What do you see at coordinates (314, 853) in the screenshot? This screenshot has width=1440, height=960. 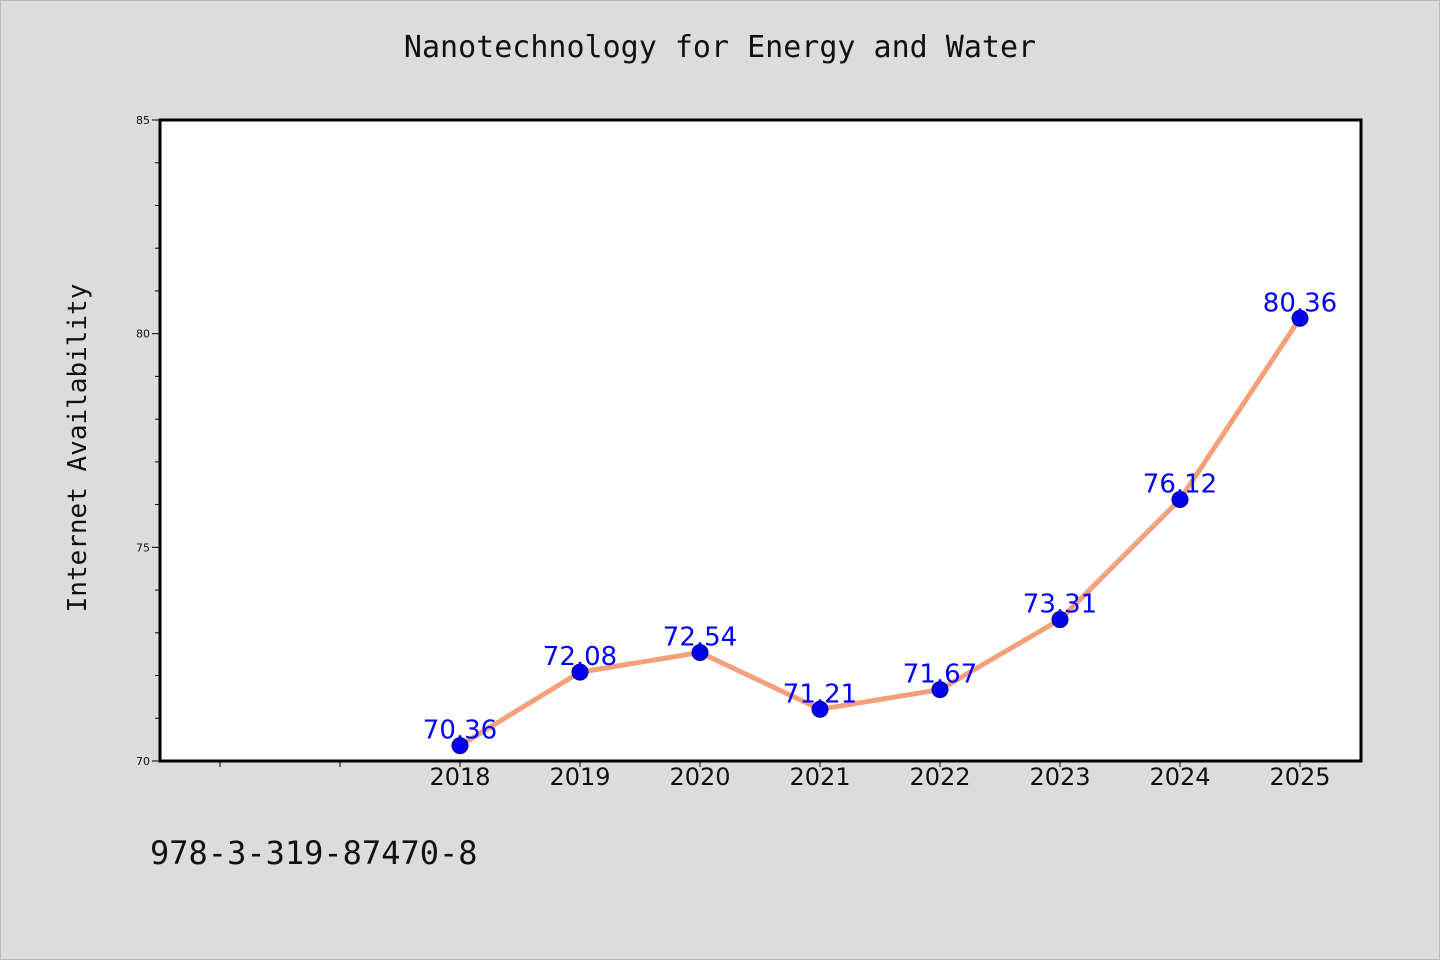 I see `isbn-text: 978-3-319-87470-8` at bounding box center [314, 853].